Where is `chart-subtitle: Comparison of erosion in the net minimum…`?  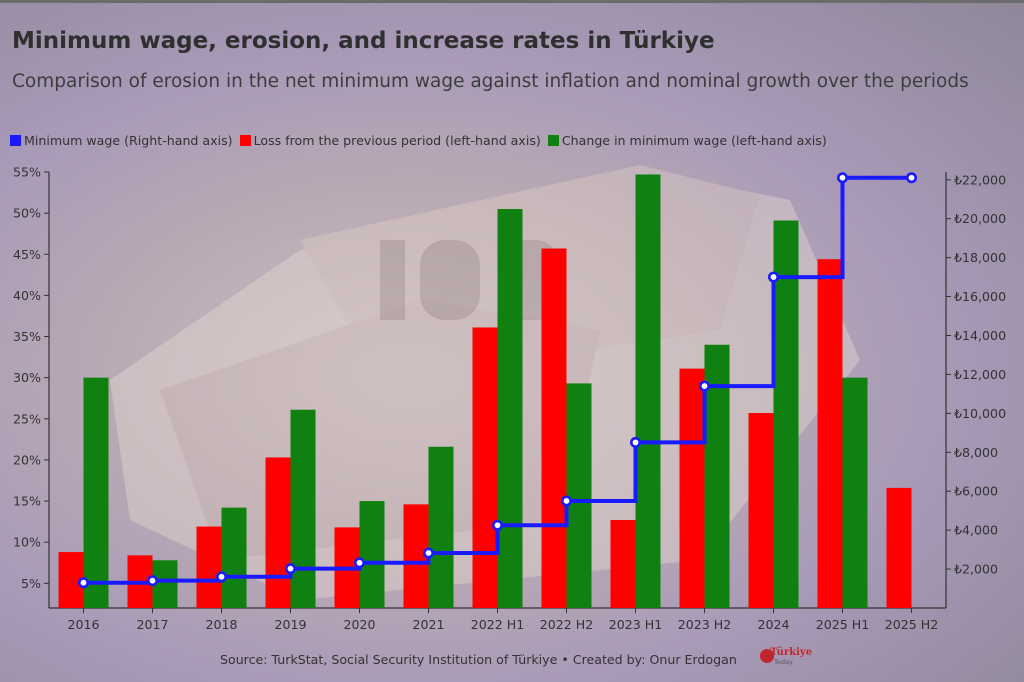
chart-subtitle: Comparison of erosion in the net minimum… is located at coordinates (490, 81).